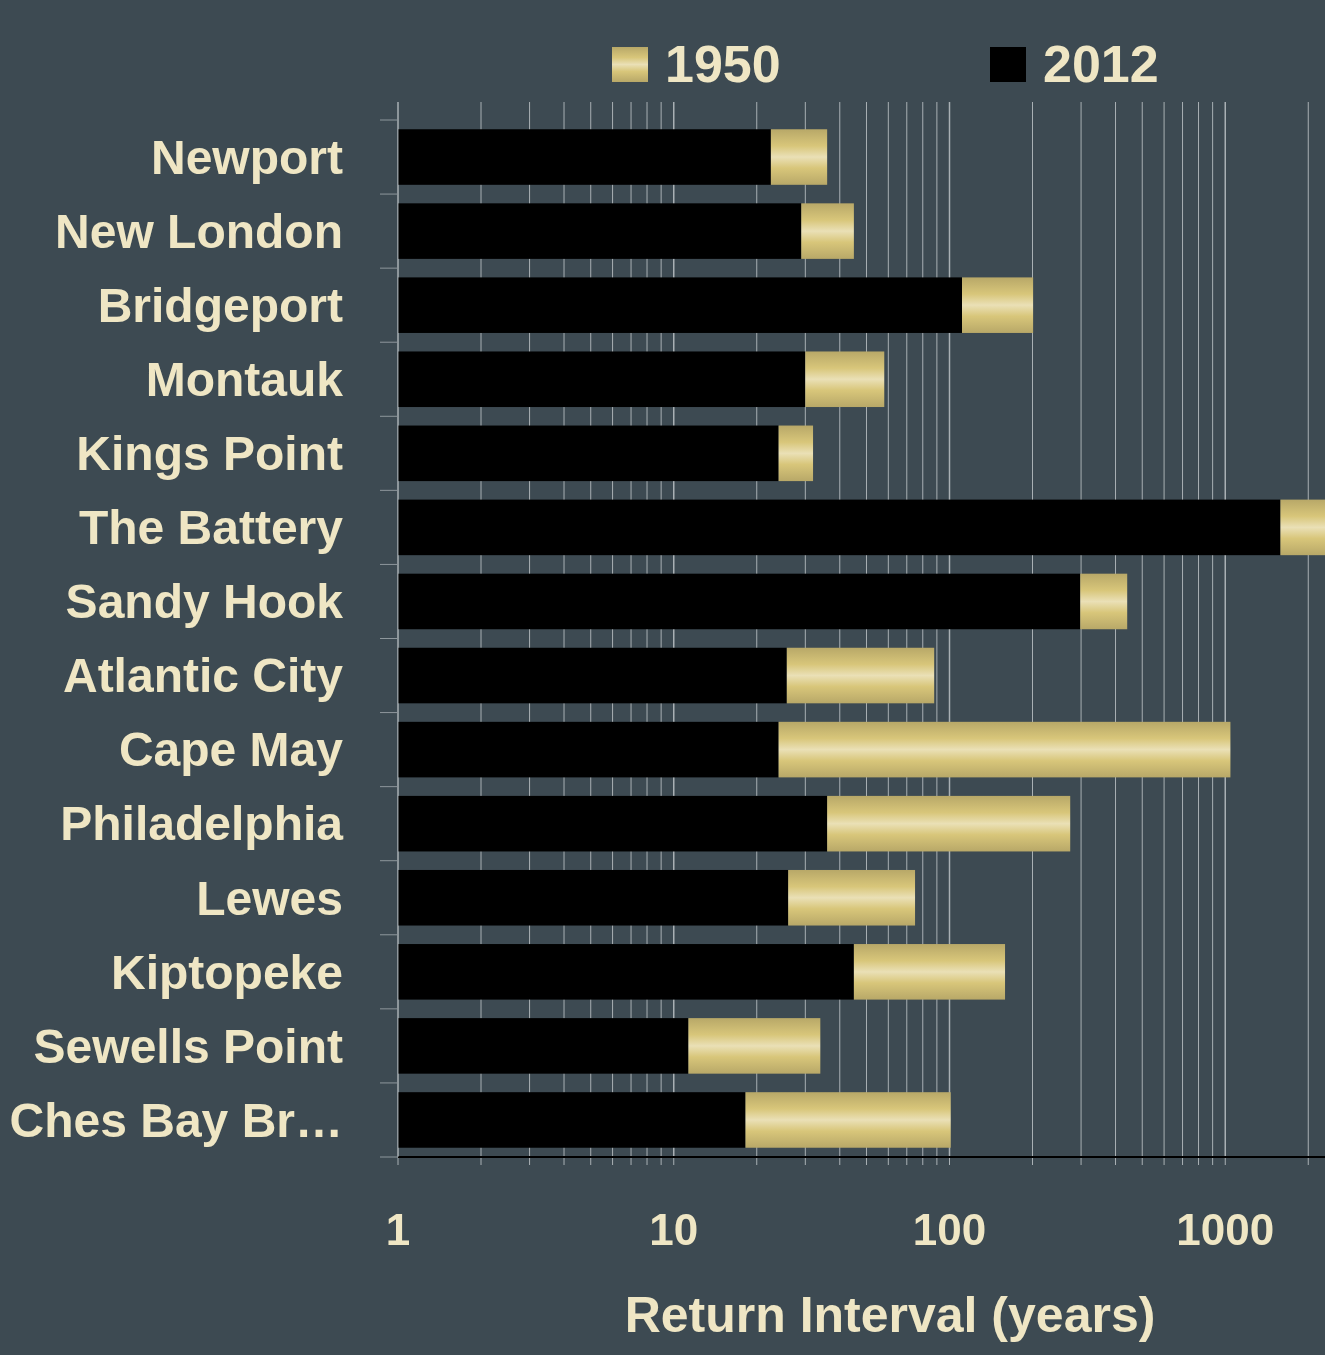 This screenshot has height=1355, width=1325. Describe the element at coordinates (1101, 64) in the screenshot. I see `legend-label: 2012` at that location.